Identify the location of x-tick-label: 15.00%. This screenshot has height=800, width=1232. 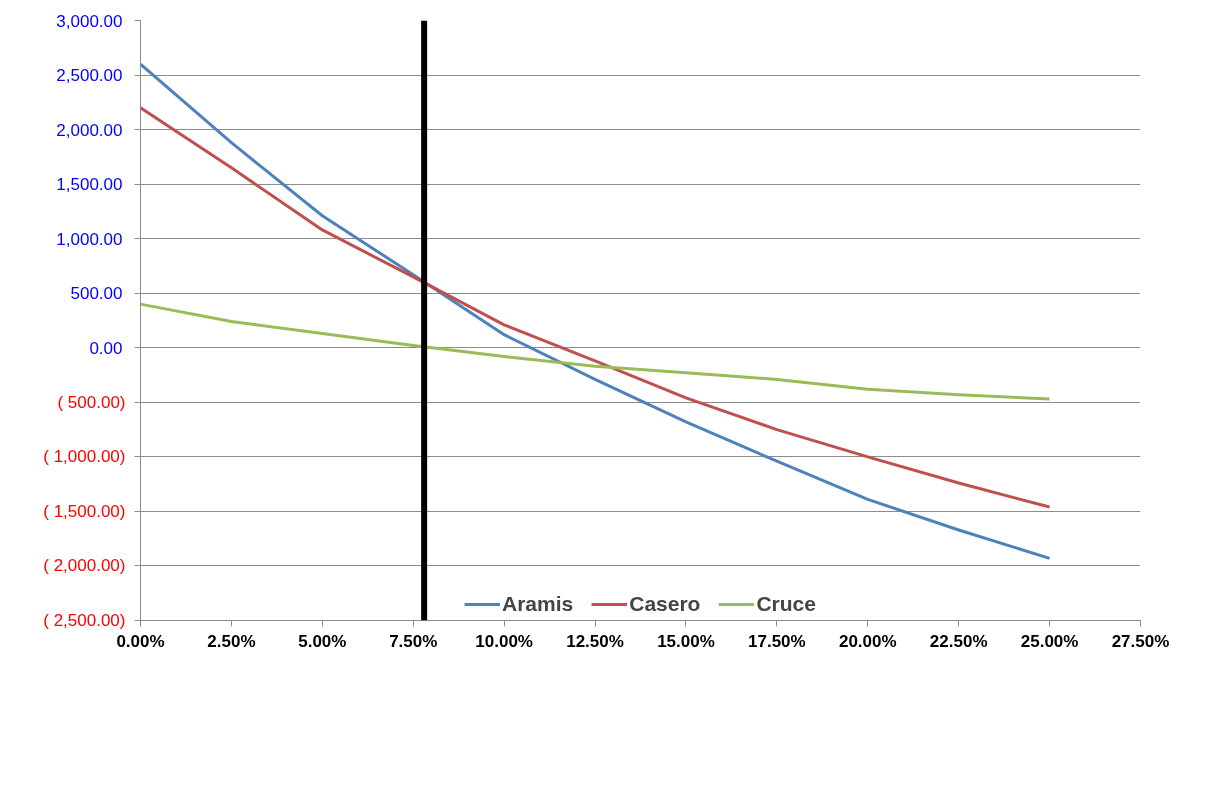
(686, 641).